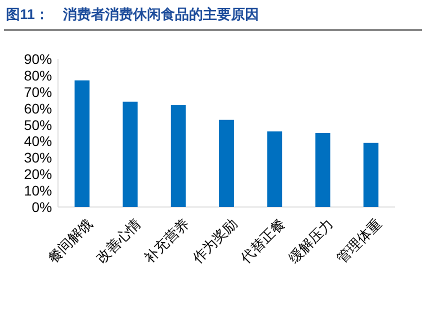 The width and height of the screenshot is (426, 321). I want to click on y-tick-label: 30%, so click(38, 158).